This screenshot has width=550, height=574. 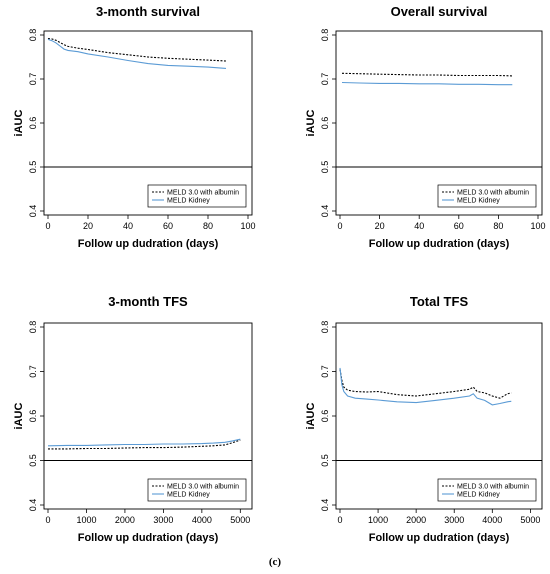 I want to click on chart-title: 3-month survival, so click(x=148, y=11).